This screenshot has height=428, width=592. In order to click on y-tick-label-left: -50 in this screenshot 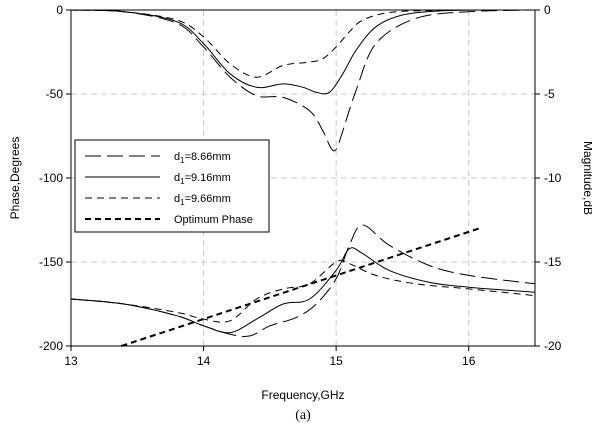, I will do `click(55, 94)`.